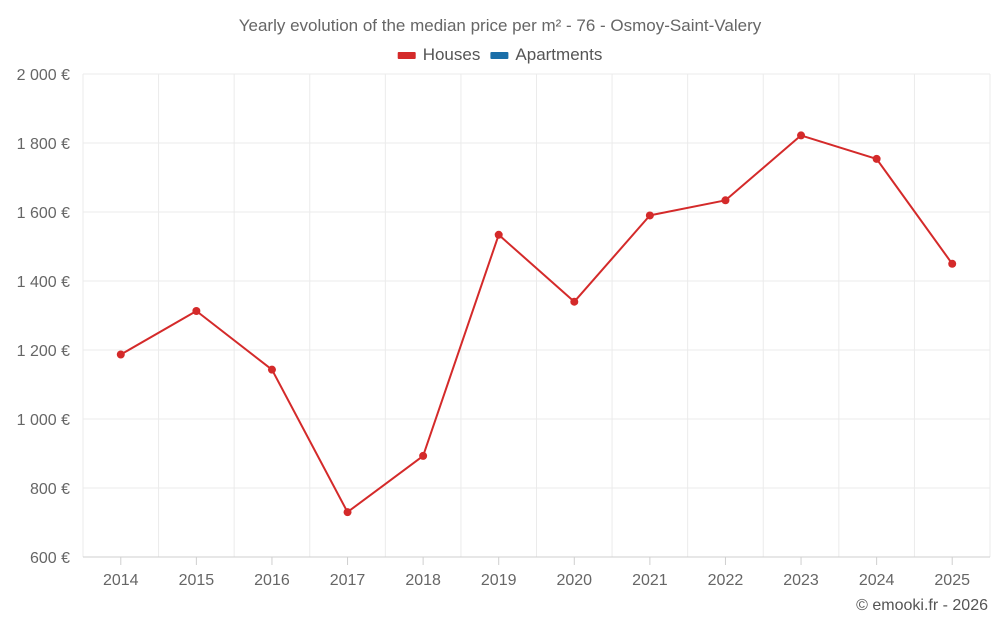  What do you see at coordinates (197, 580) in the screenshot?
I see `x-tick-label: 2015` at bounding box center [197, 580].